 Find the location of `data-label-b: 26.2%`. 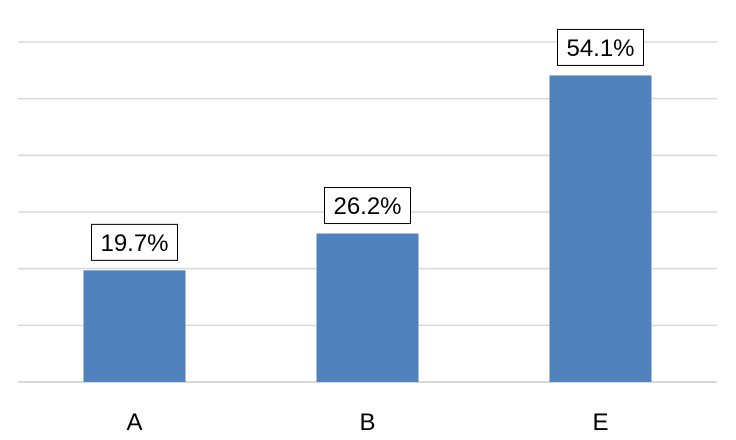

data-label-b: 26.2% is located at coordinates (367, 206).